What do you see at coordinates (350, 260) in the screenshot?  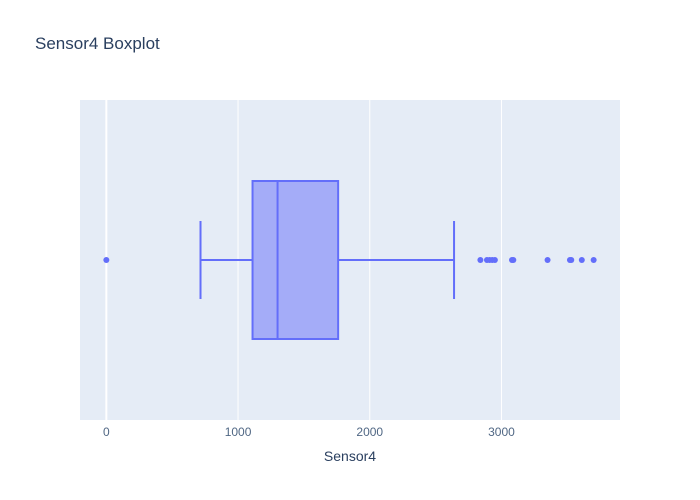 I see `outlier-points` at bounding box center [350, 260].